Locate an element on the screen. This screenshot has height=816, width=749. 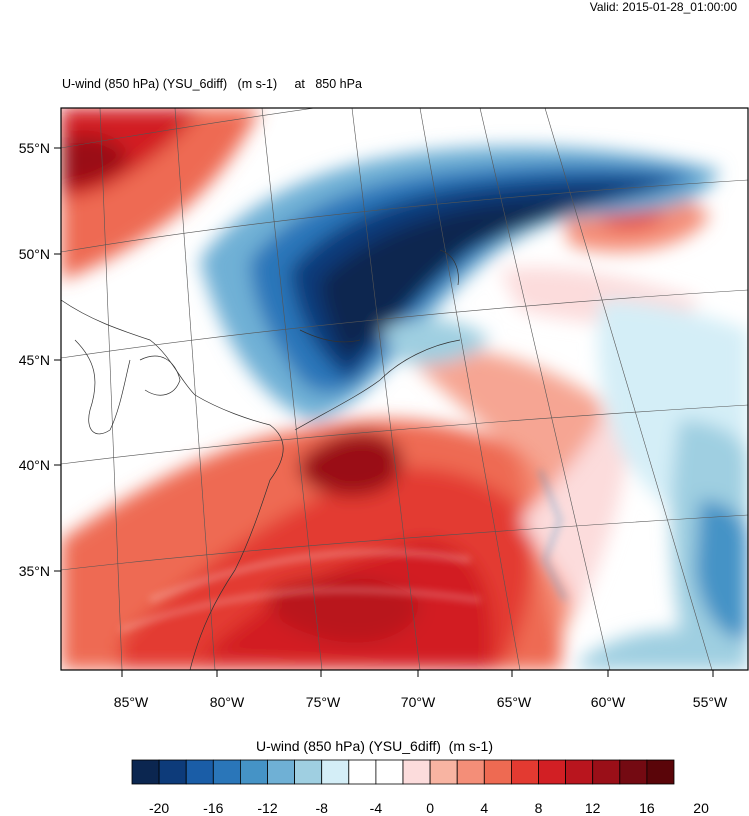
lat-axis is located at coordinates (57, 359).